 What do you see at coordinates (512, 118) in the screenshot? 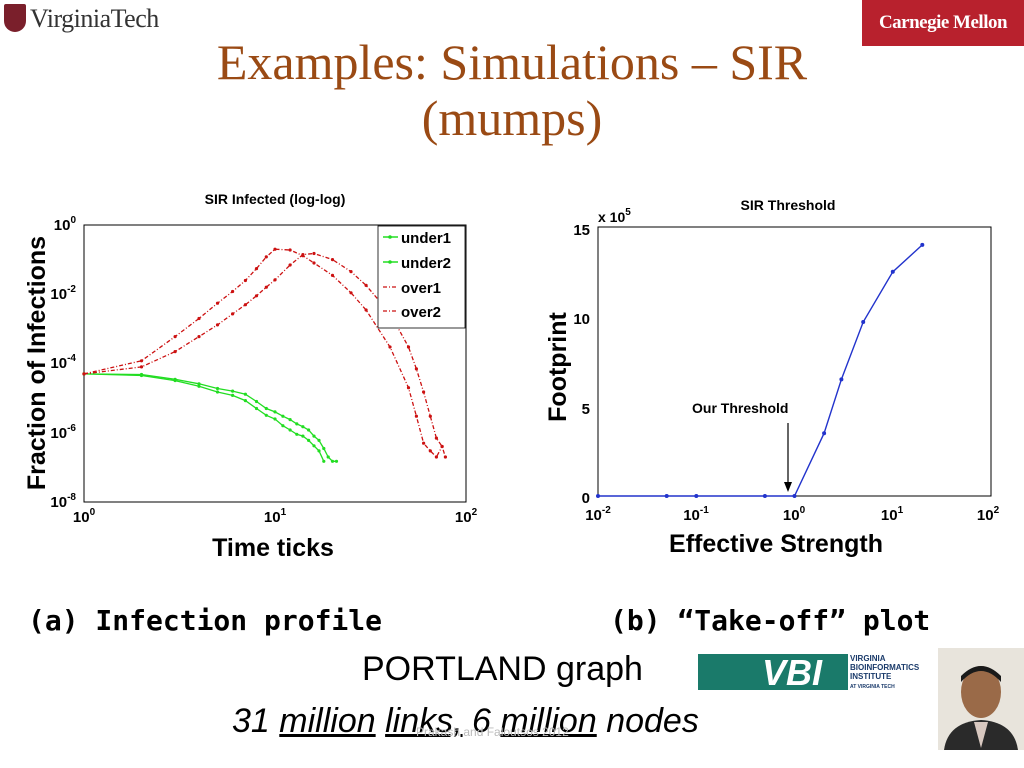
I see `title-line-2: (mumps)` at bounding box center [512, 118].